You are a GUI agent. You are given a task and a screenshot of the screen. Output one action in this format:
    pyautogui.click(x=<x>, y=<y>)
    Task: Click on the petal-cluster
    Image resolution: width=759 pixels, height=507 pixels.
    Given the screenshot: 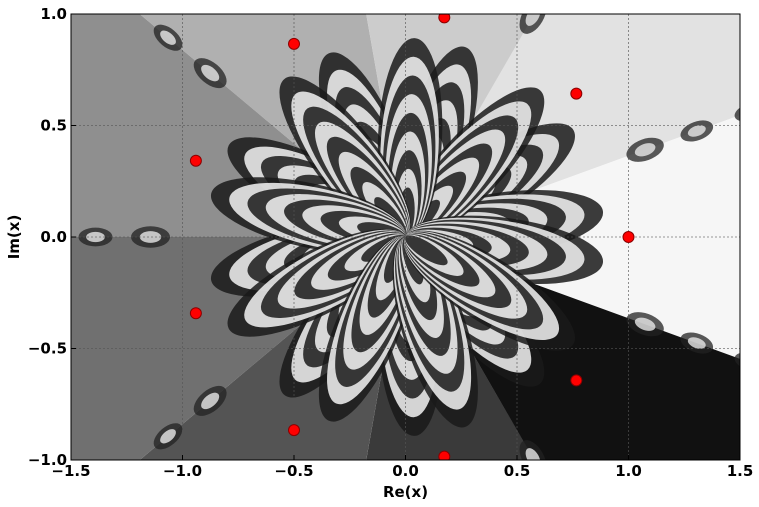 What is the action you would take?
    pyautogui.click(x=580, y=293)
    